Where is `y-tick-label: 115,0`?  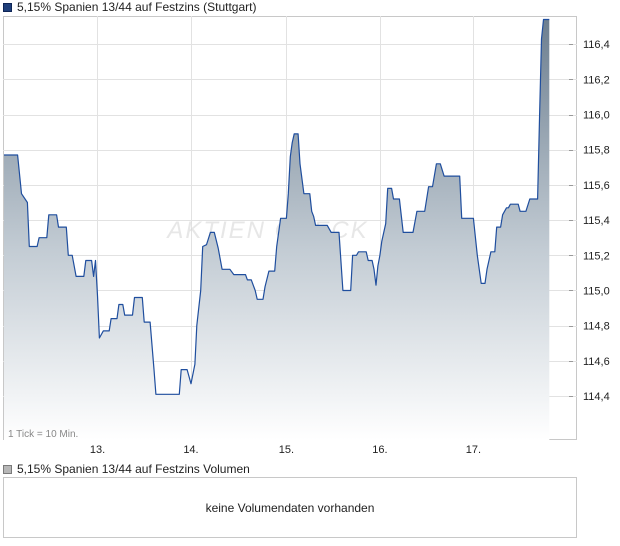
y-tick-label: 115,0 is located at coordinates (596, 291).